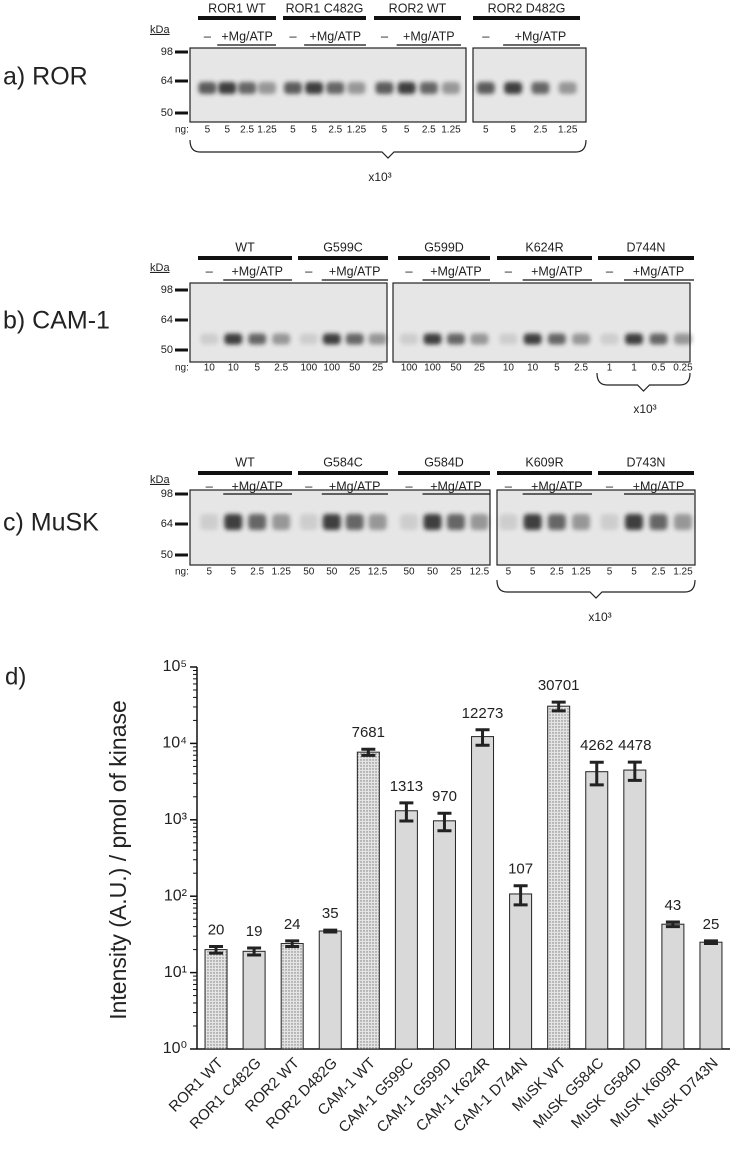 The width and height of the screenshot is (737, 1157). What do you see at coordinates (51, 523) in the screenshot?
I see `panel-label: c) MuSK` at bounding box center [51, 523].